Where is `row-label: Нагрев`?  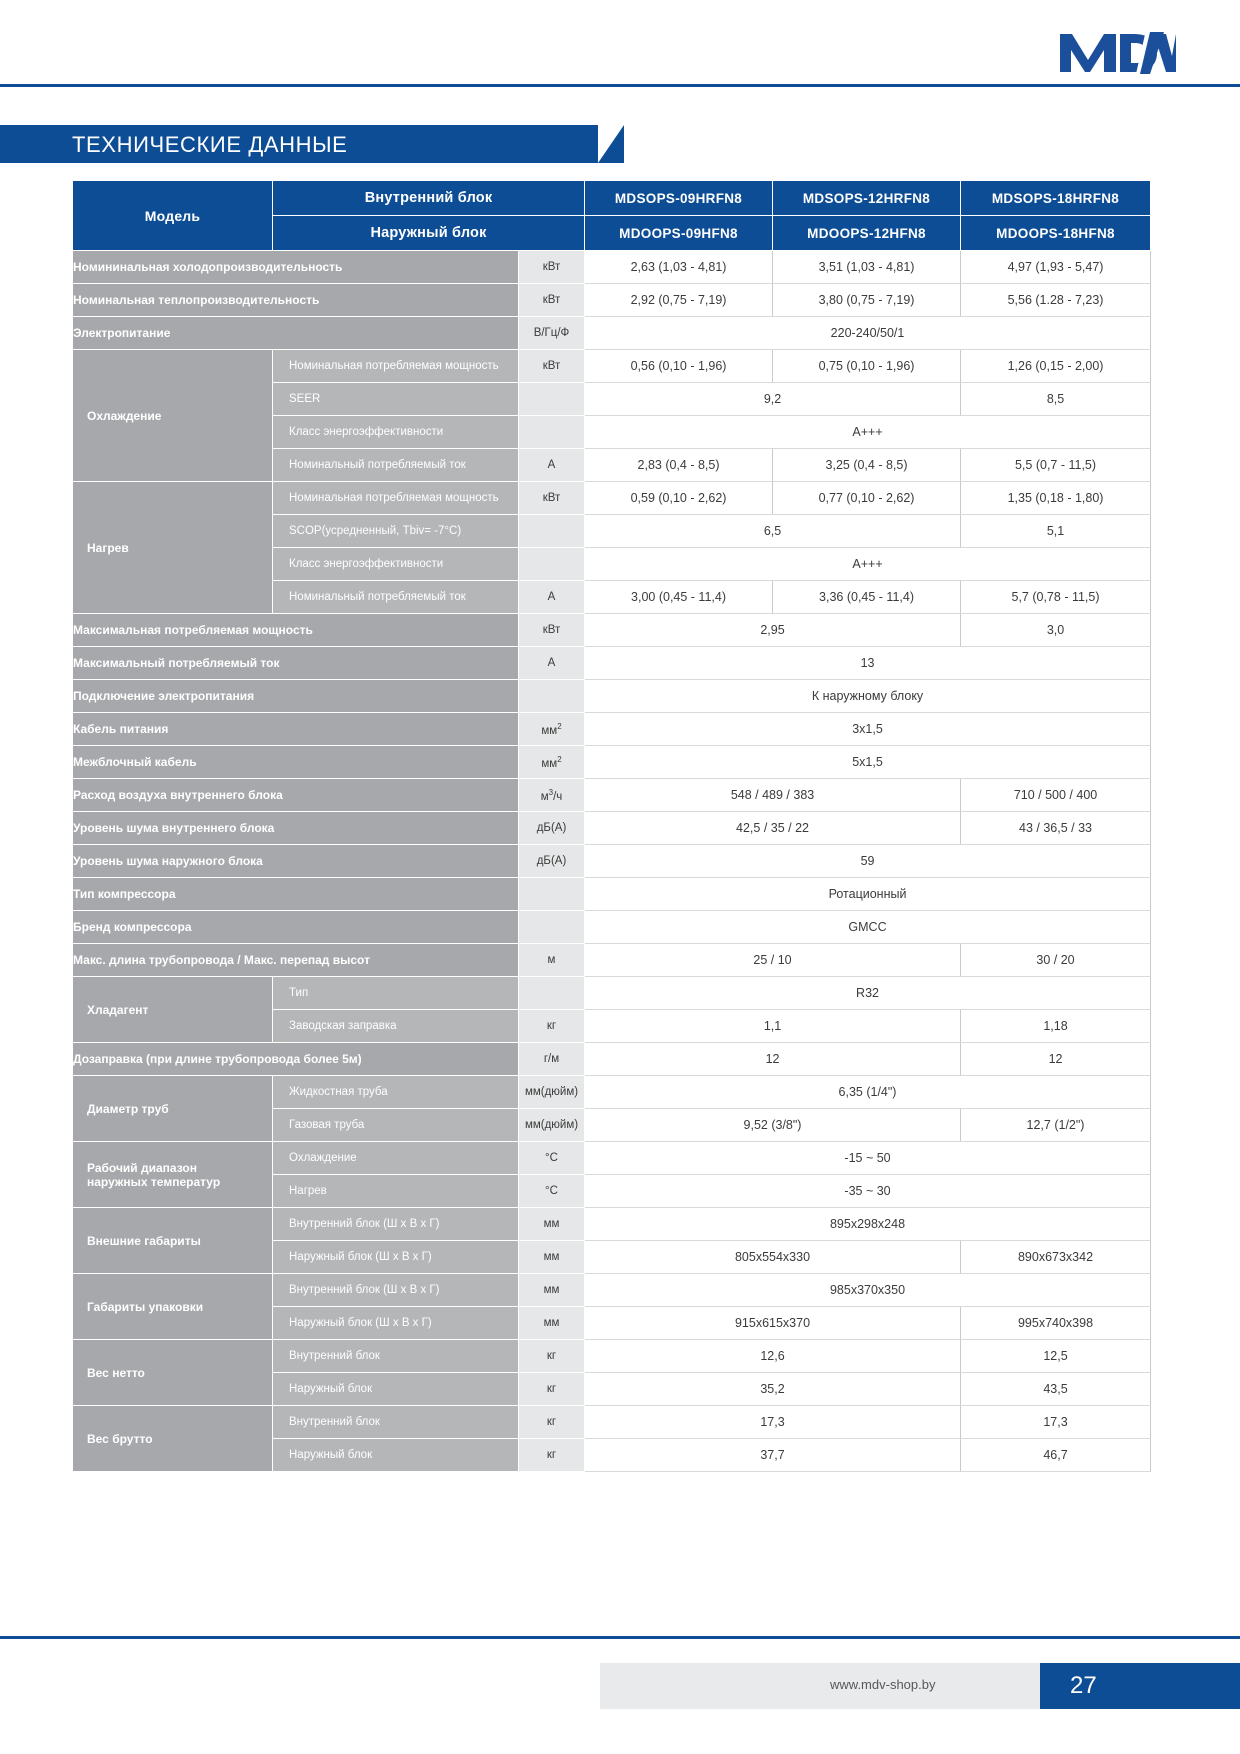 row-label: Нагрев is located at coordinates (395, 1191).